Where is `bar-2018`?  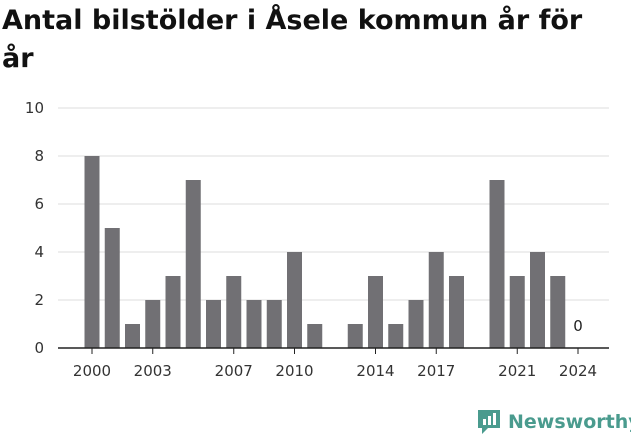 bar-2018 is located at coordinates (456, 312).